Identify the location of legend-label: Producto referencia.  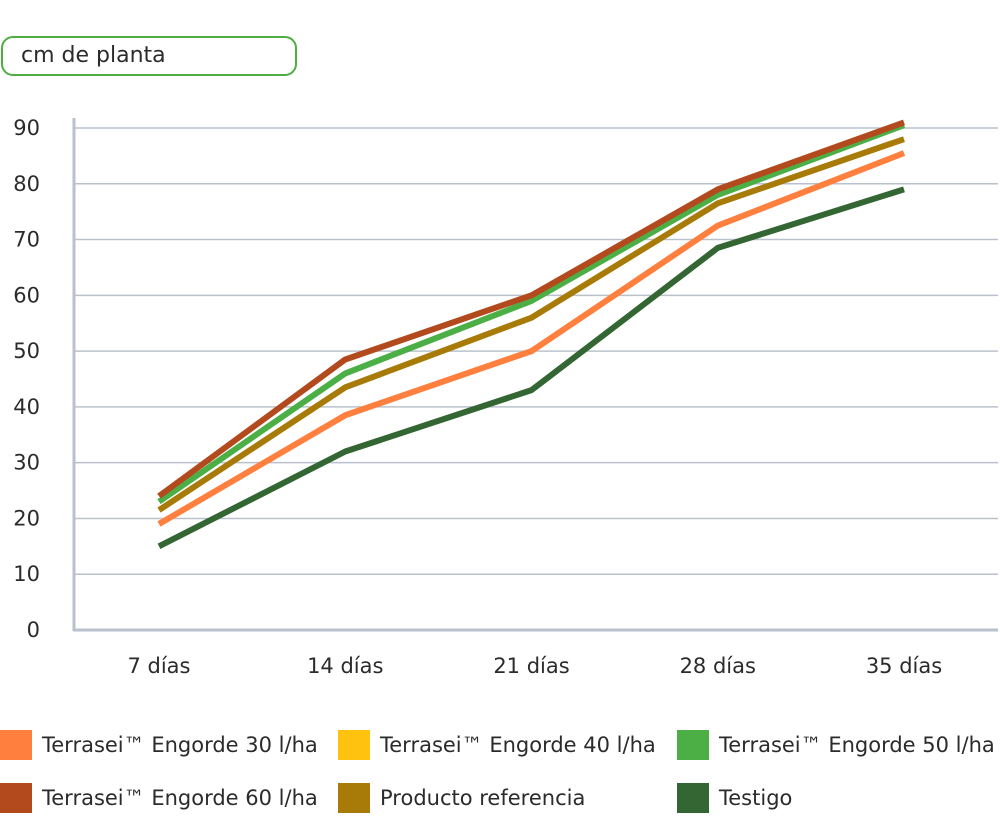
(483, 798).